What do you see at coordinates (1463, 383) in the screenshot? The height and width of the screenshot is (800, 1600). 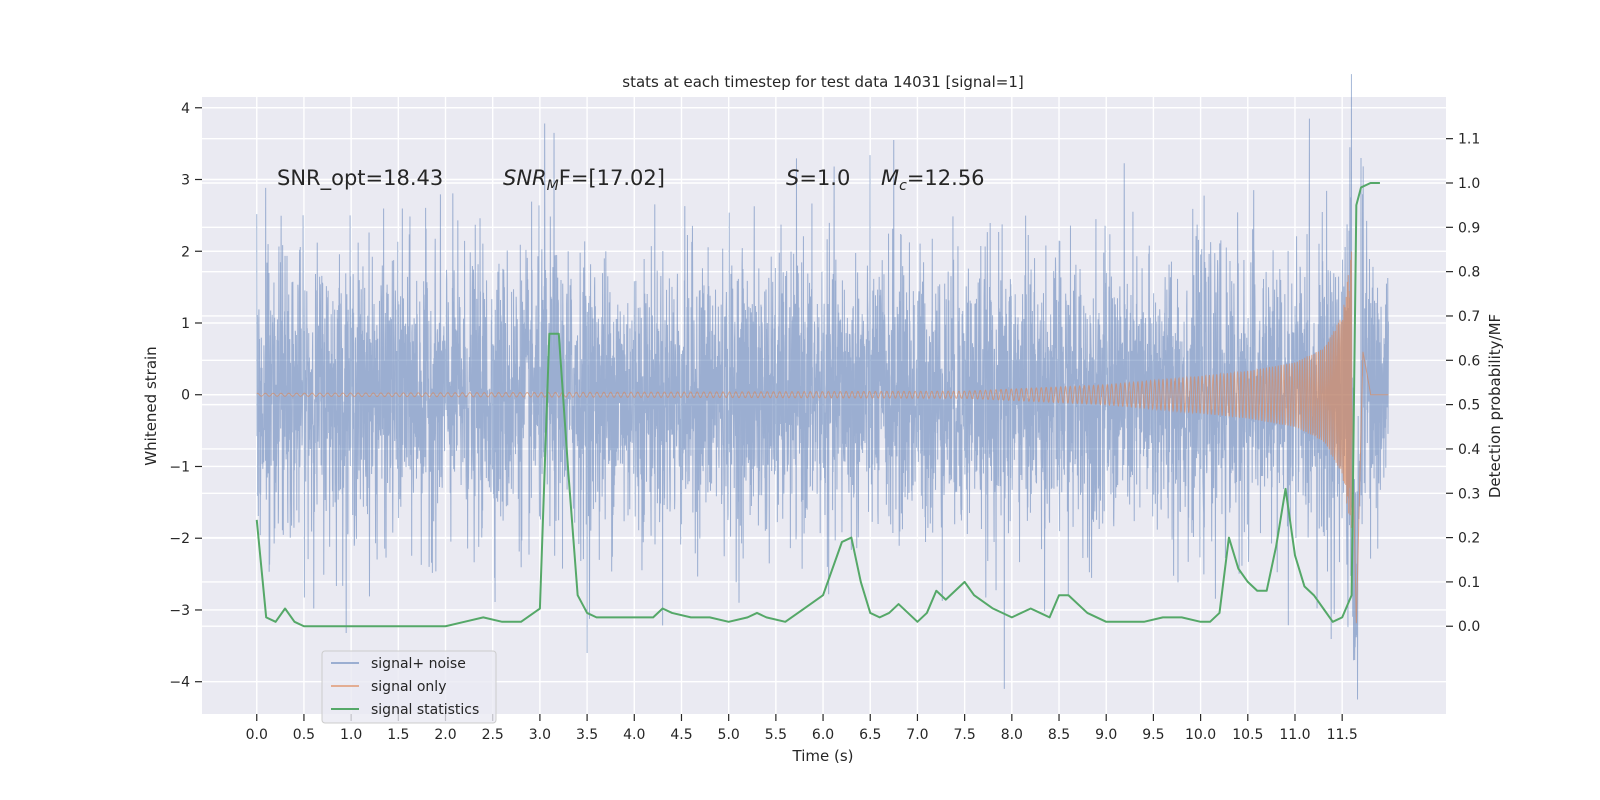 I see `y-ticks-right: 1.1 1.0 0.9 0.8 0.7 0.6 0.5 0.4 0.3 0.2 0.1 0.0` at bounding box center [1463, 383].